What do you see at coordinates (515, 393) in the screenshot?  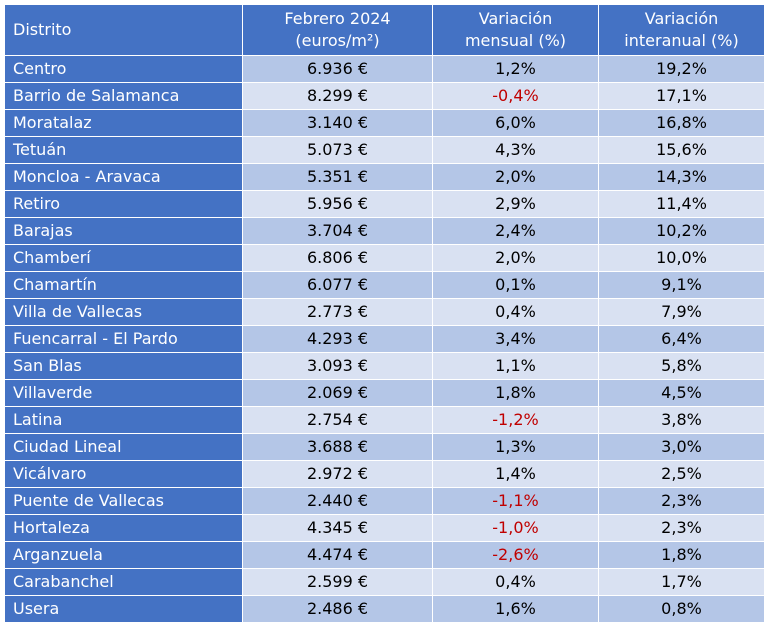 I see `monthly-variation-cell: 1,8%` at bounding box center [515, 393].